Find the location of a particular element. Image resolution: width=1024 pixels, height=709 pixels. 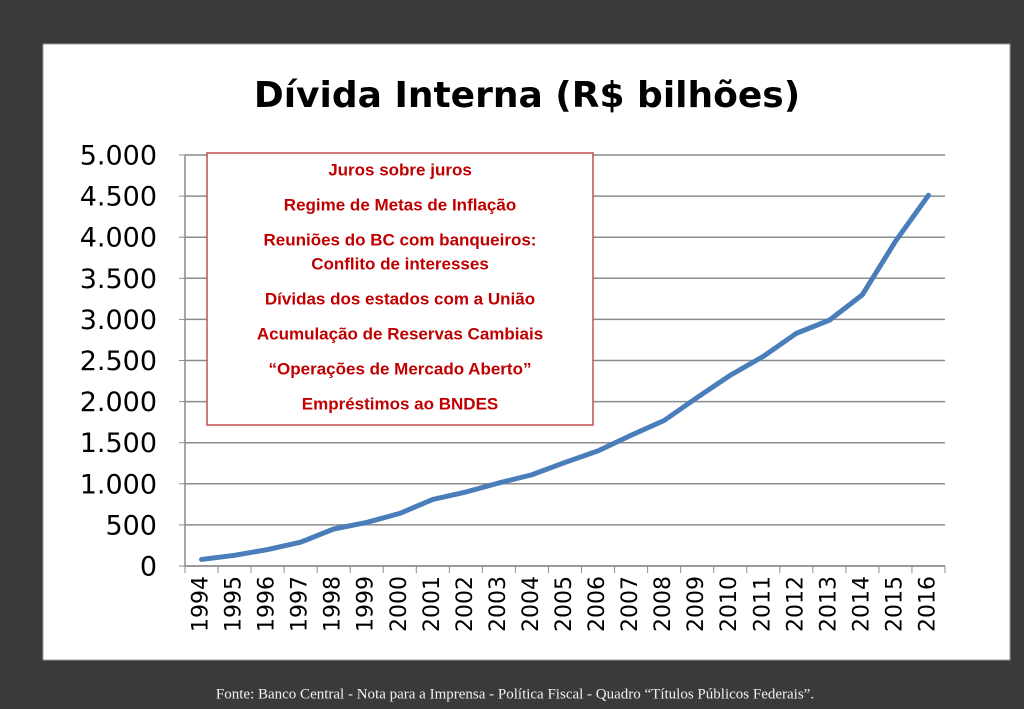

y-tick-label: 3.500 is located at coordinates (118, 279).